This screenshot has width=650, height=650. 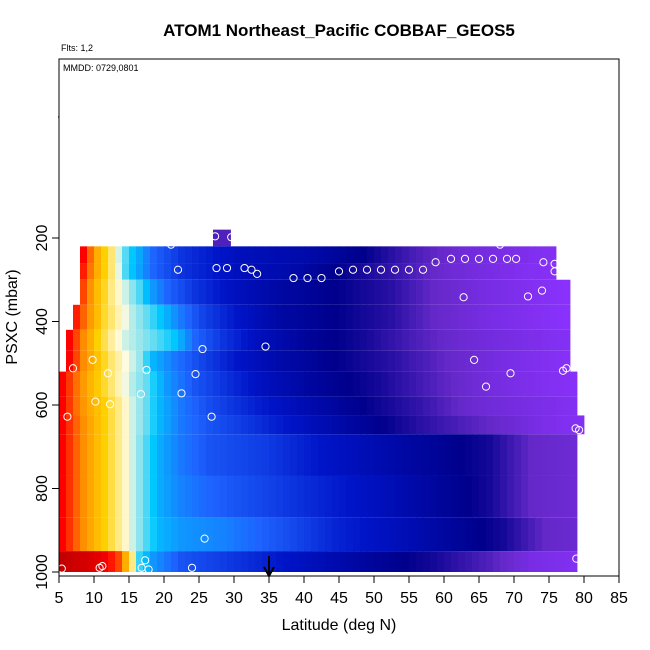 I want to click on arrow-head, so click(x=269, y=572).